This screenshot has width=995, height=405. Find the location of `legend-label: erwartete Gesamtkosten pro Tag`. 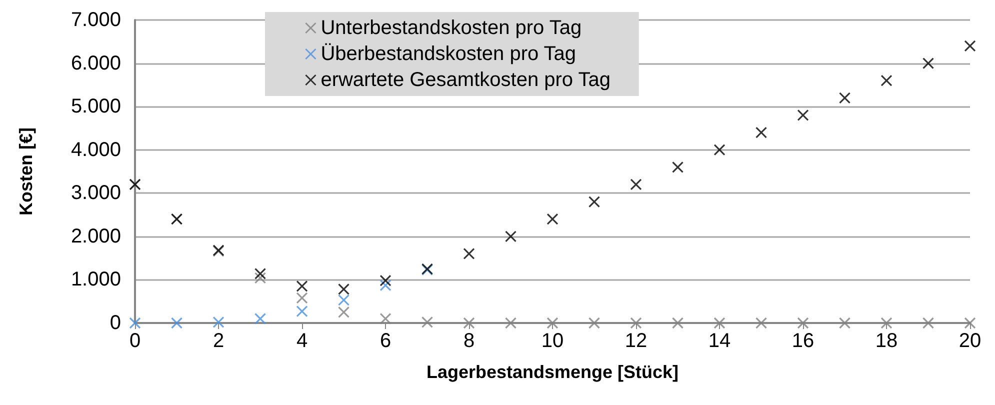

legend-label: erwartete Gesamtkosten pro Tag is located at coordinates (465, 80).